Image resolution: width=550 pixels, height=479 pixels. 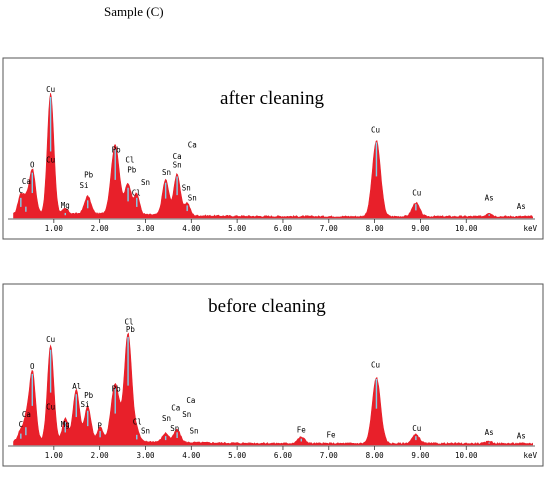 I want to click on sample-title: Sample (C), so click(x=134, y=11).